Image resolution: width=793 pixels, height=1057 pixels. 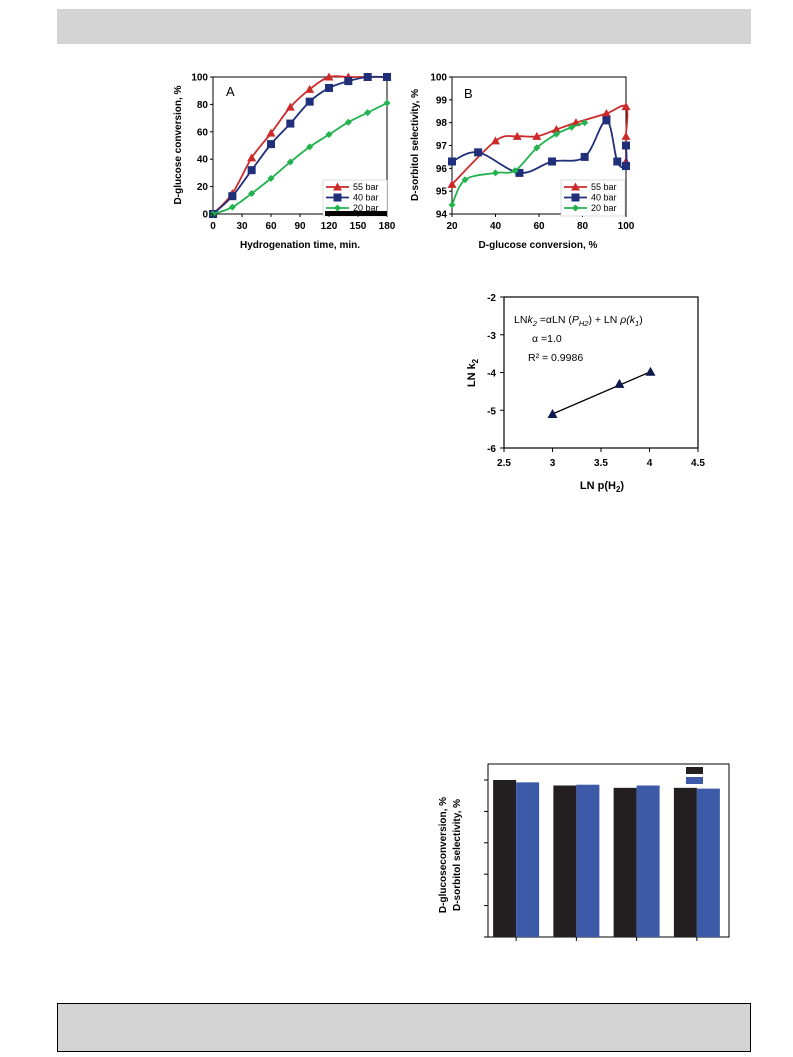 I want to click on y-tick-label: -4, so click(x=491, y=374).